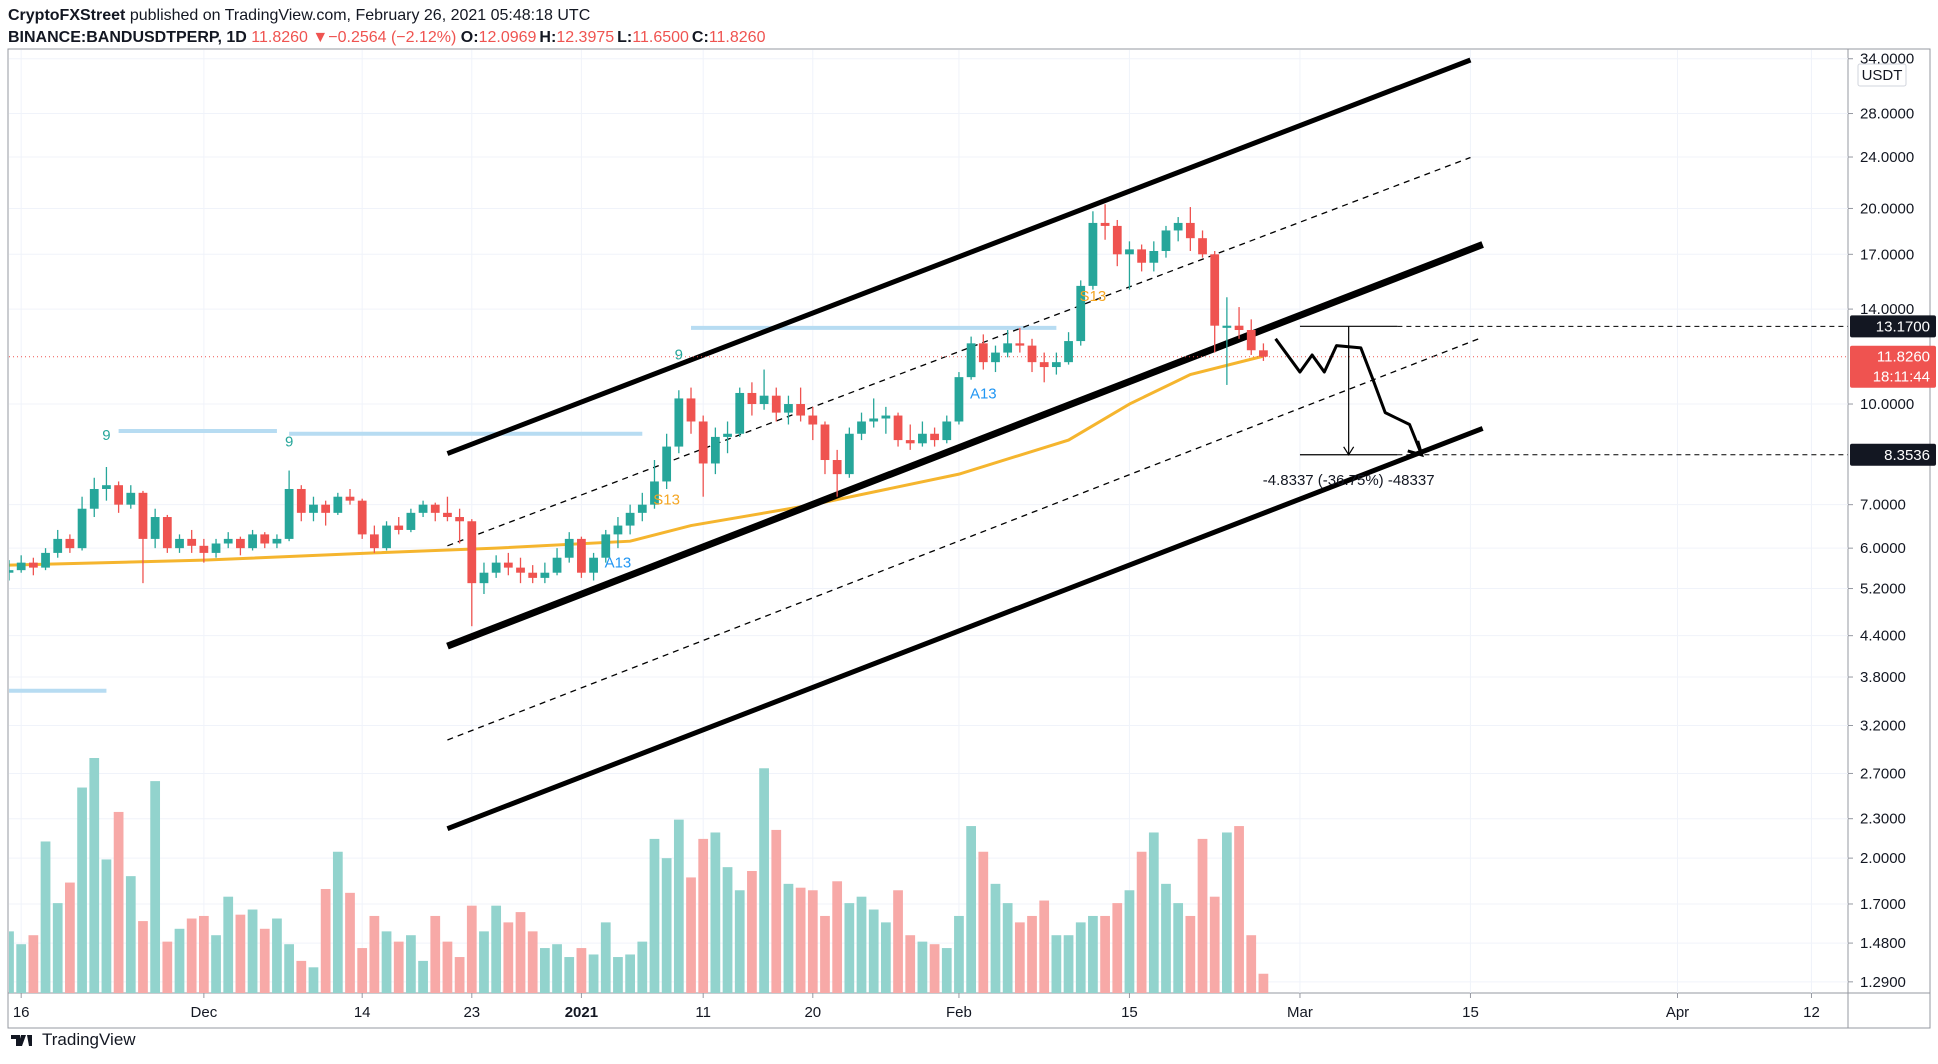 This screenshot has width=1938, height=1064. Describe the element at coordinates (1887, 114) in the screenshot. I see `y-tick-label: 28.0000` at that location.